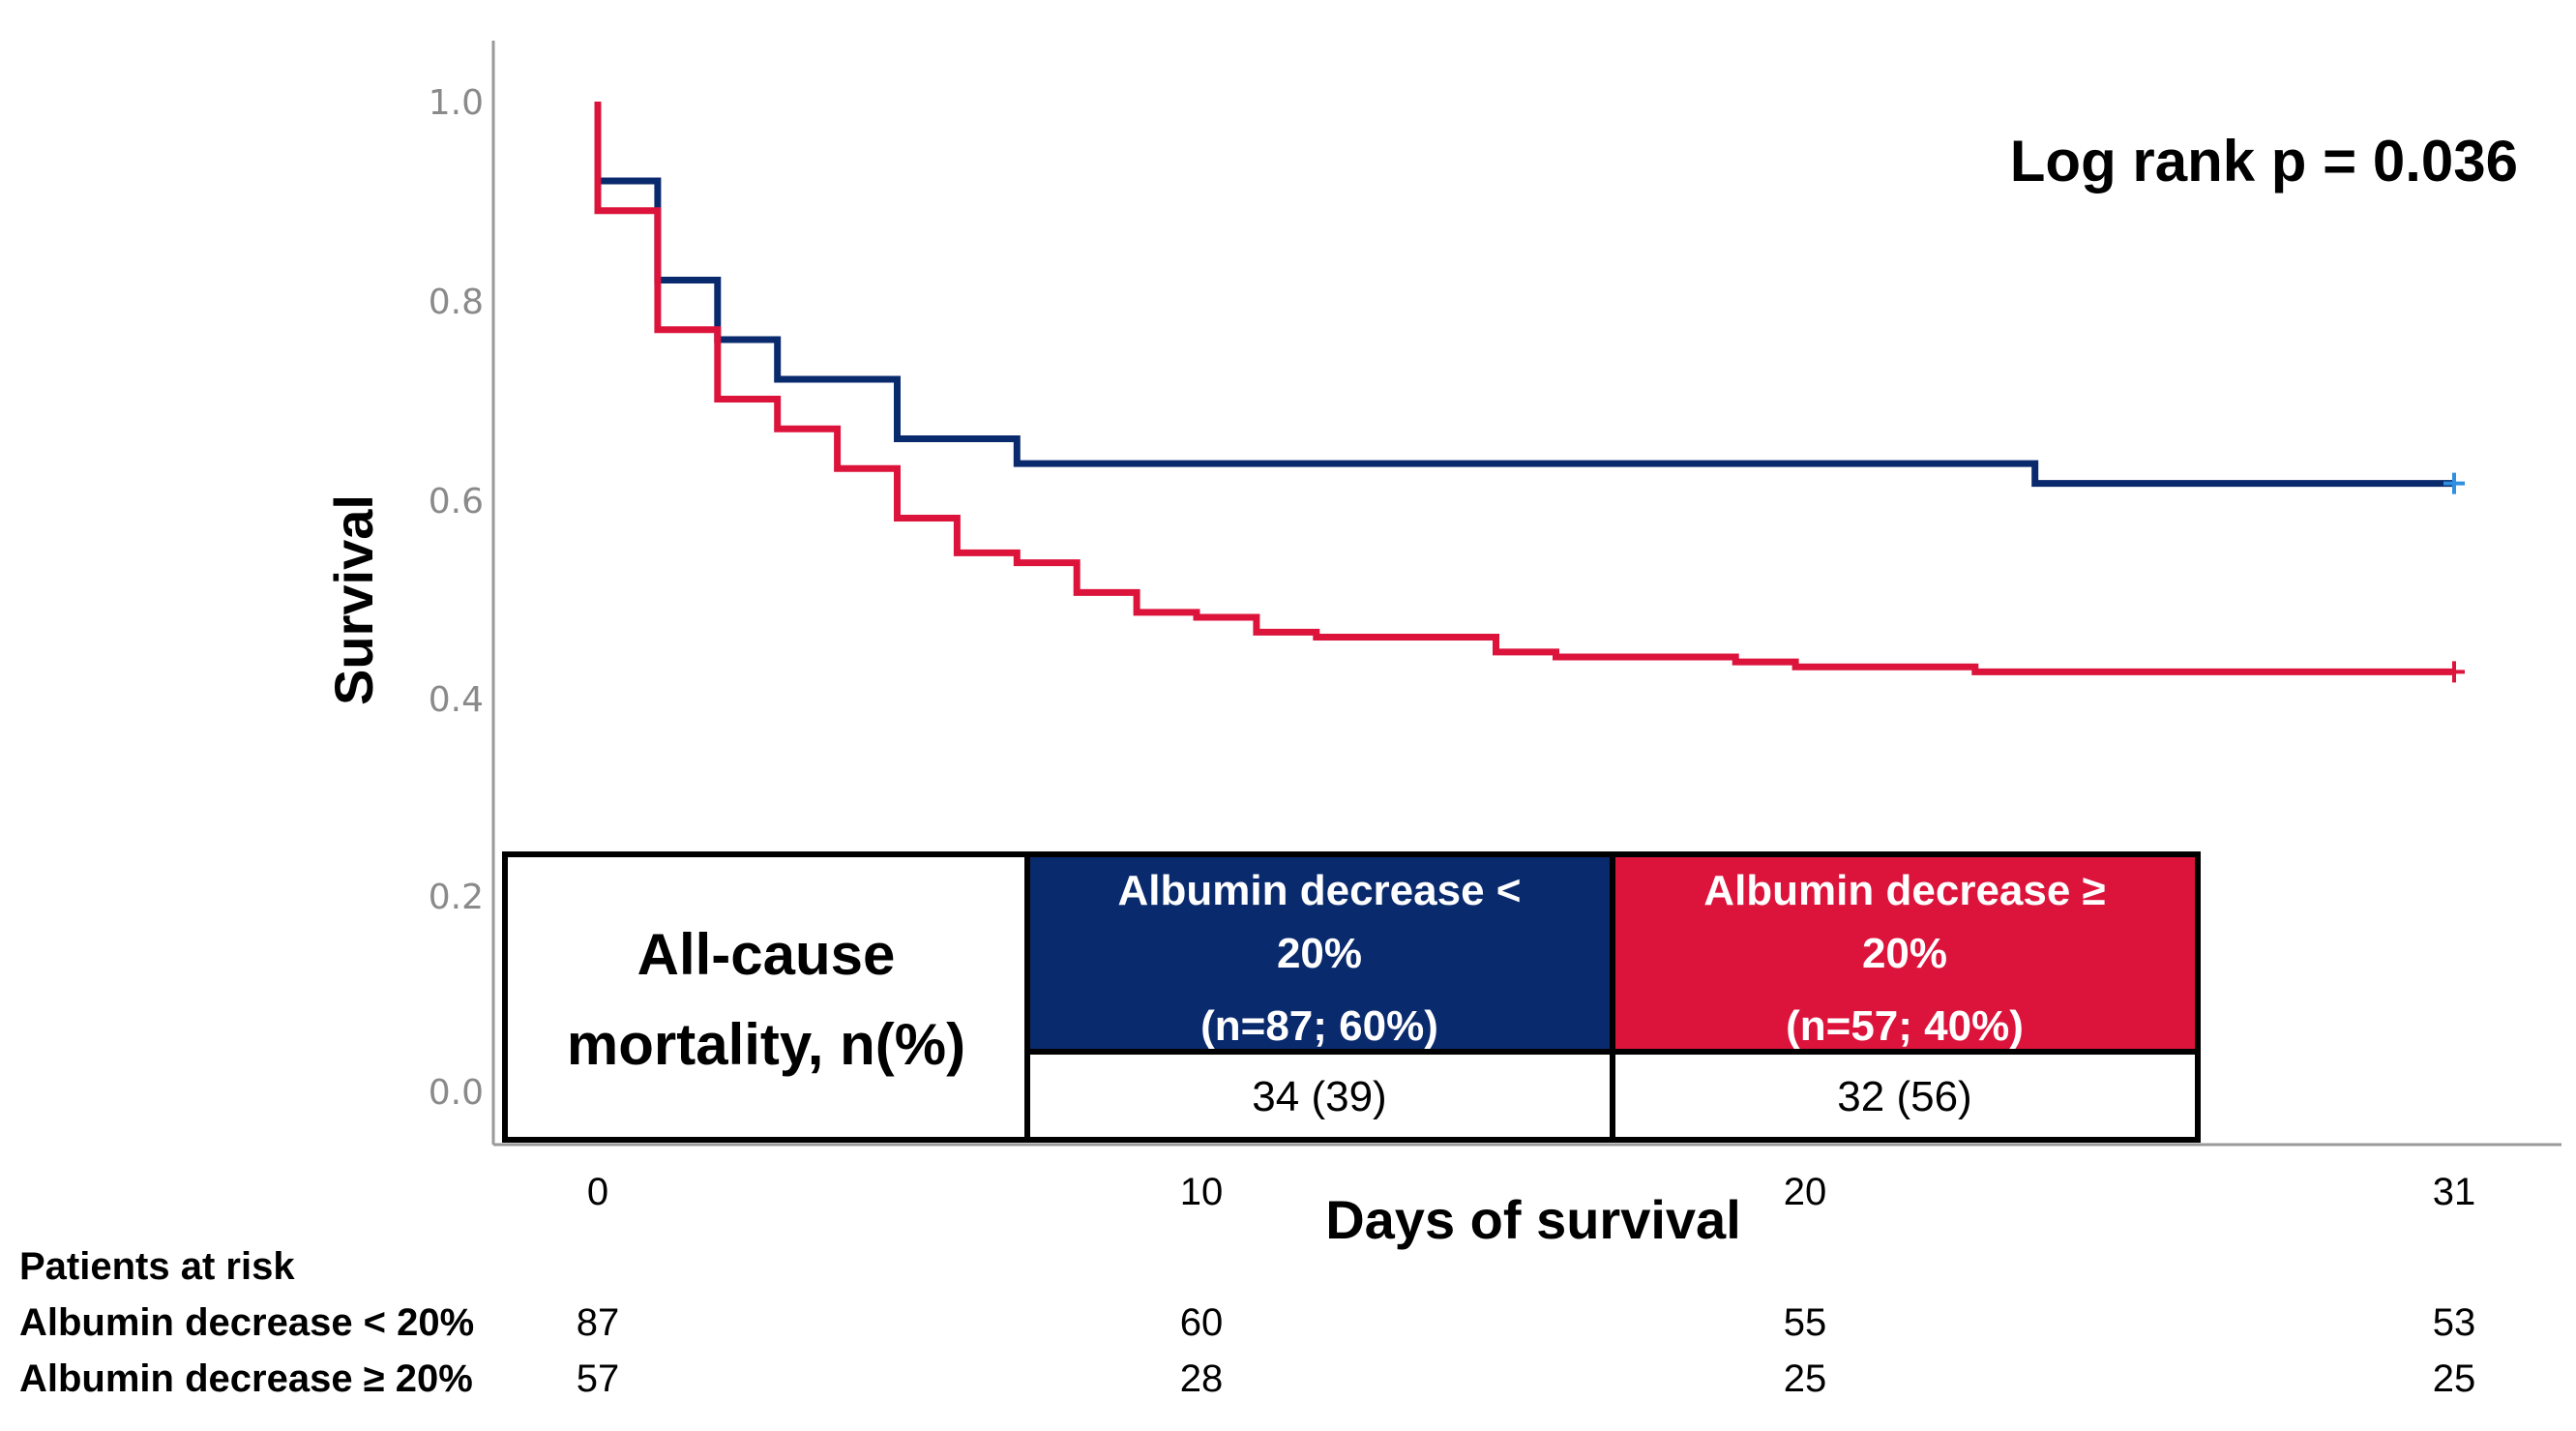  What do you see at coordinates (767, 954) in the screenshot?
I see `table-header-left-line-1: All-cause` at bounding box center [767, 954].